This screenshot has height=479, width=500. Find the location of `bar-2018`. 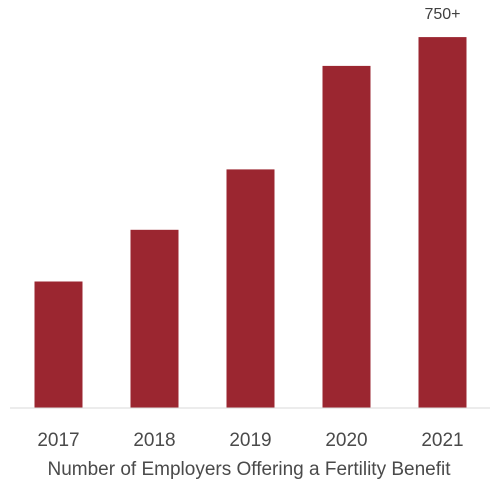

bar-2018 is located at coordinates (154, 319).